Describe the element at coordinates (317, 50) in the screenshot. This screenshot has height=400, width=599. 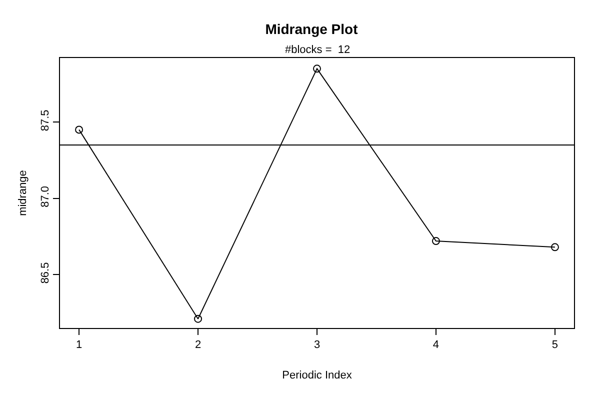
I see `chart-subtitle: #blocks = 12` at that location.